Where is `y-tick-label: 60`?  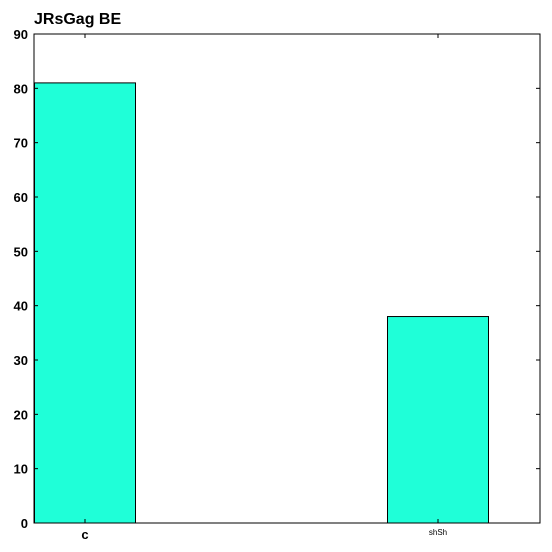 y-tick-label: 60 is located at coordinates (21, 197).